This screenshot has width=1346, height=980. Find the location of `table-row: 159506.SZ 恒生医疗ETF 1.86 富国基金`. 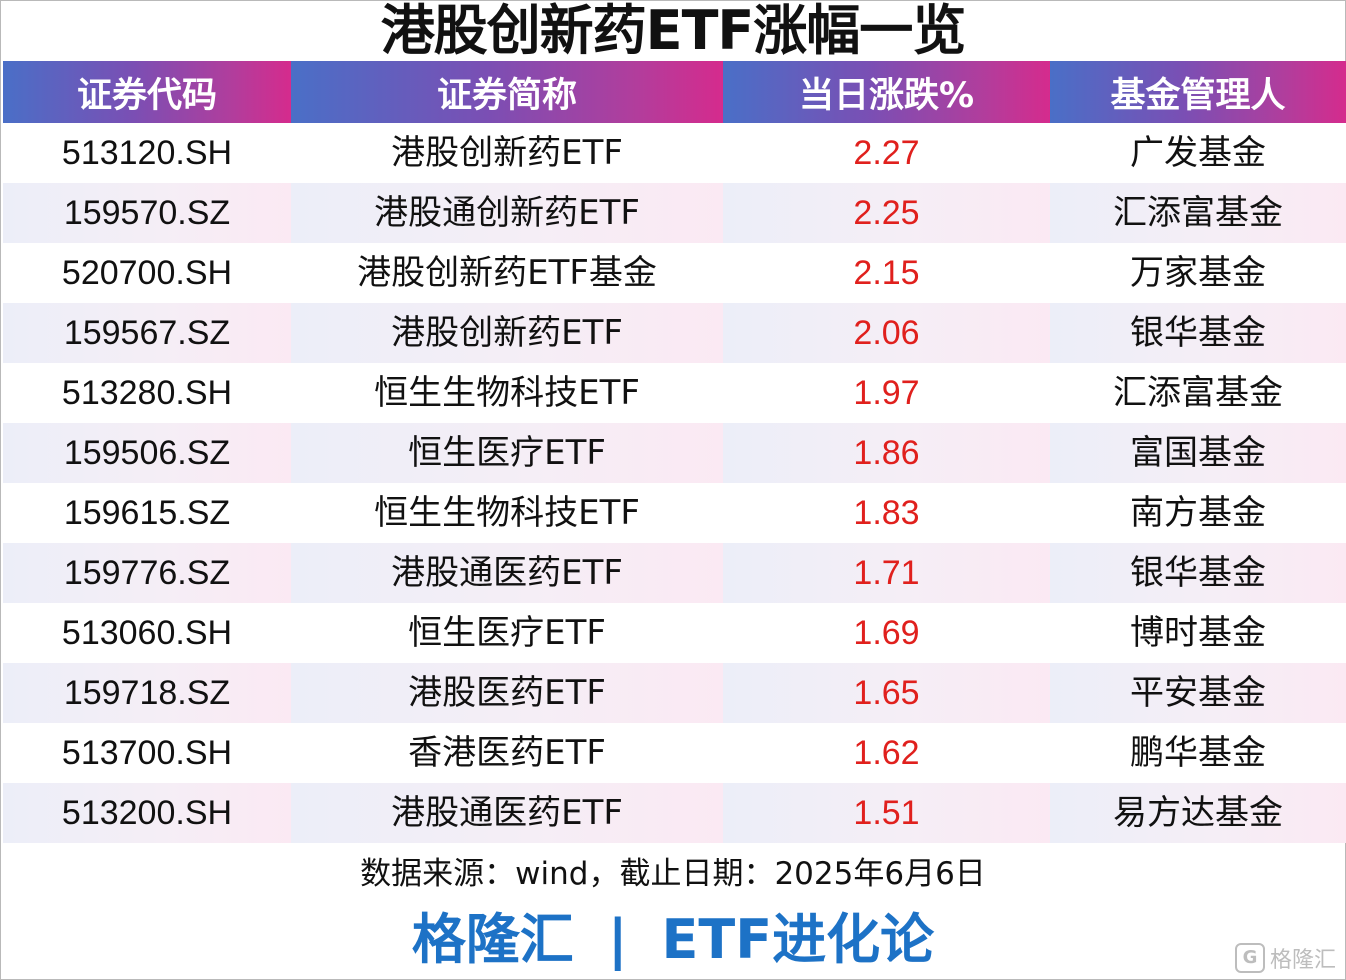

table-row: 159506.SZ 恒生医疗ETF 1.86 富国基金 is located at coordinates (674, 453).